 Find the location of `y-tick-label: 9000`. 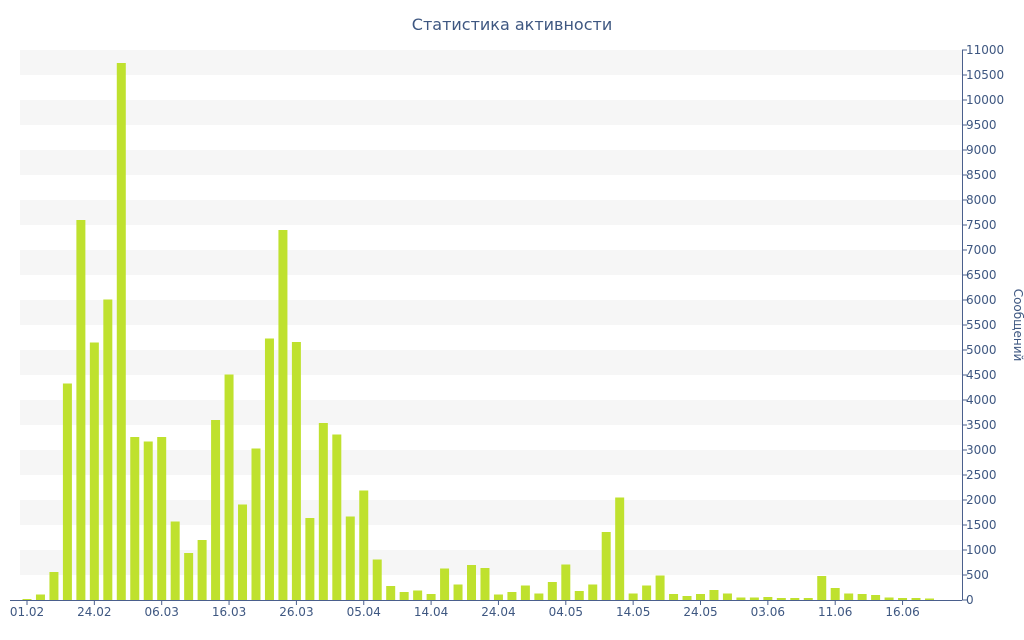

y-tick-label: 9000 is located at coordinates (981, 150).